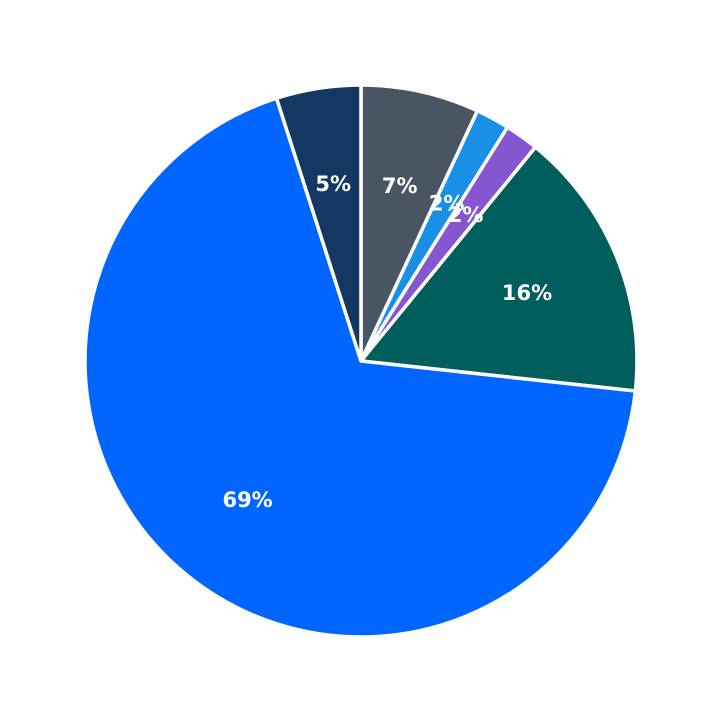  I want to click on pie-slice-label-5: 69%, so click(247, 500).